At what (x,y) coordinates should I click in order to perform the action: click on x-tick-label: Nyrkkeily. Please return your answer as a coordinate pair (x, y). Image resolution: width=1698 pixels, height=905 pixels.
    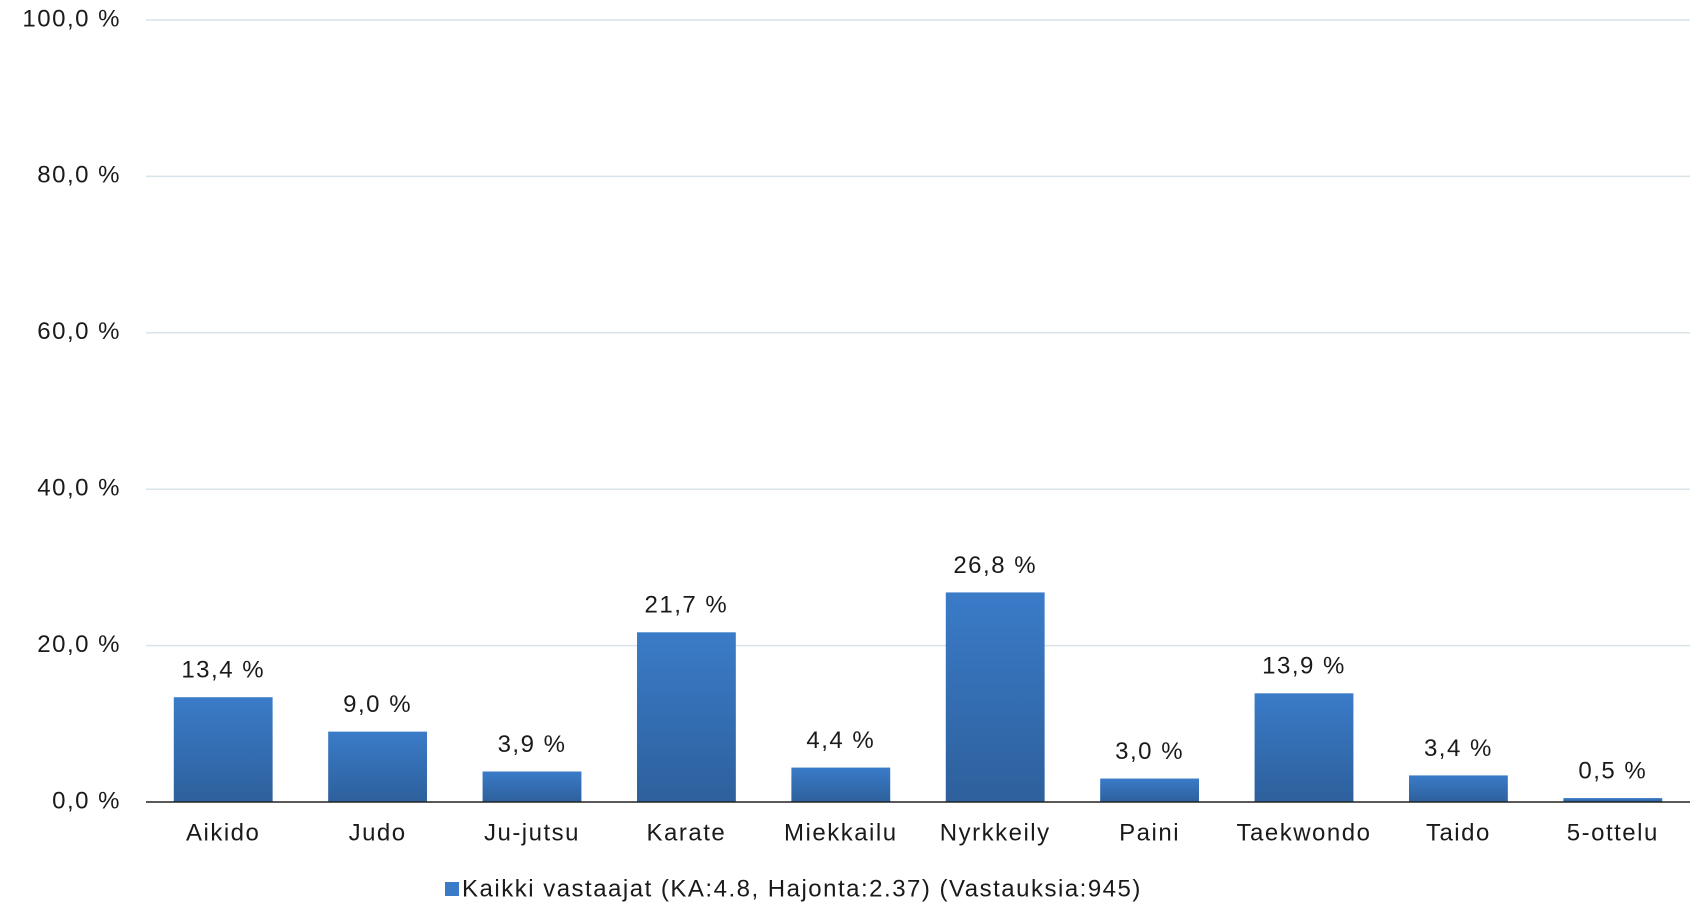
    Looking at the image, I should click on (995, 832).